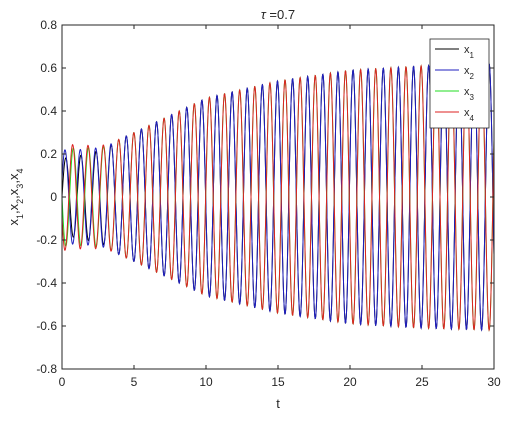 Image resolution: width=529 pixels, height=421 pixels. I want to click on x-tick-label: 5, so click(134, 382).